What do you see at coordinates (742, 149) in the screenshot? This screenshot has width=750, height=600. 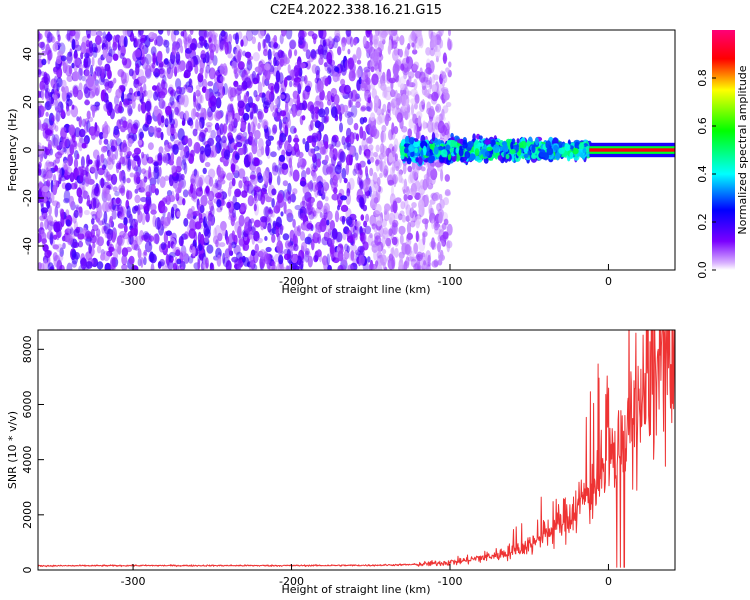 I see `colorbar-label: Normalized spectral amplitude` at bounding box center [742, 149].